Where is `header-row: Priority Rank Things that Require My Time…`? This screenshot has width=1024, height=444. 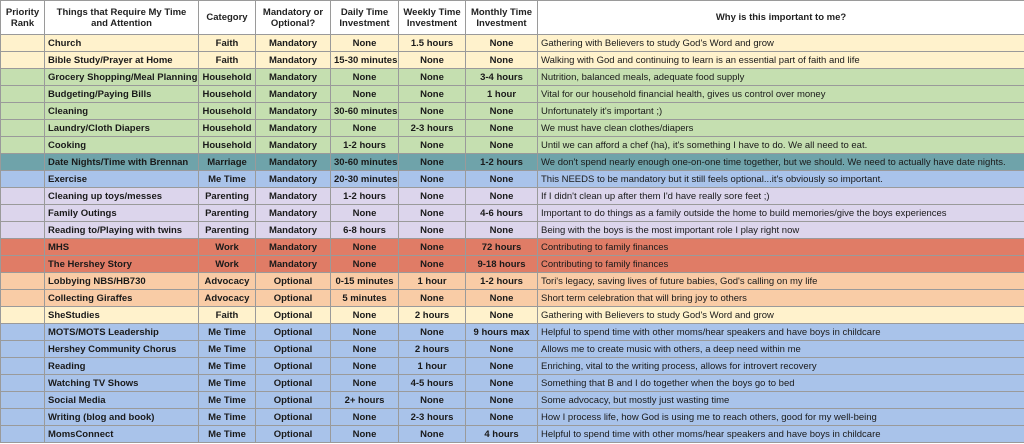
header-row: Priority Rank Things that Require My Time… is located at coordinates (512, 17).